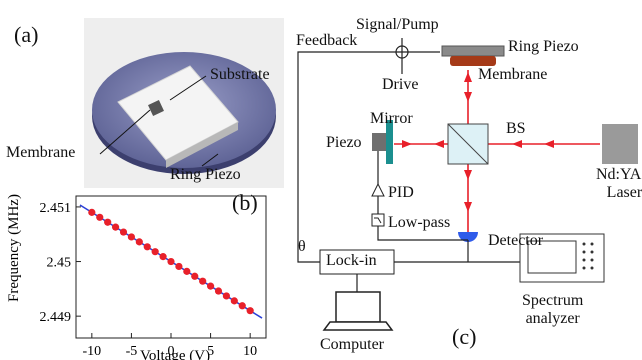 This screenshot has height=360, width=642. Describe the element at coordinates (352, 344) in the screenshot. I see `computer-label: Computer` at that location.